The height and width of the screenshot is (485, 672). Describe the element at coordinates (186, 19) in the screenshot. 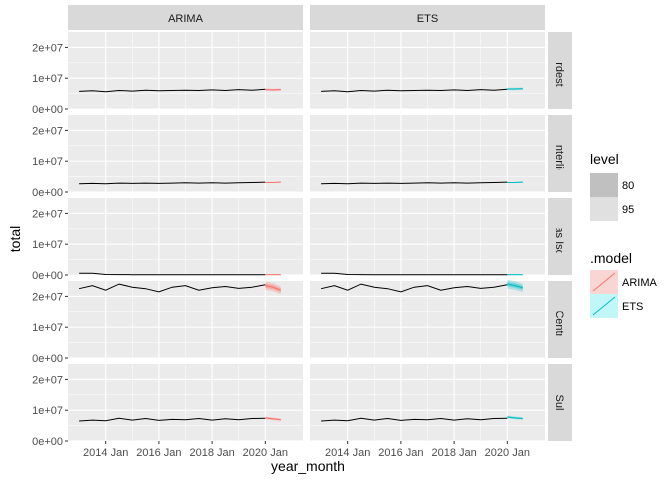

I see `strip-label-arima: ARIMA` at that location.